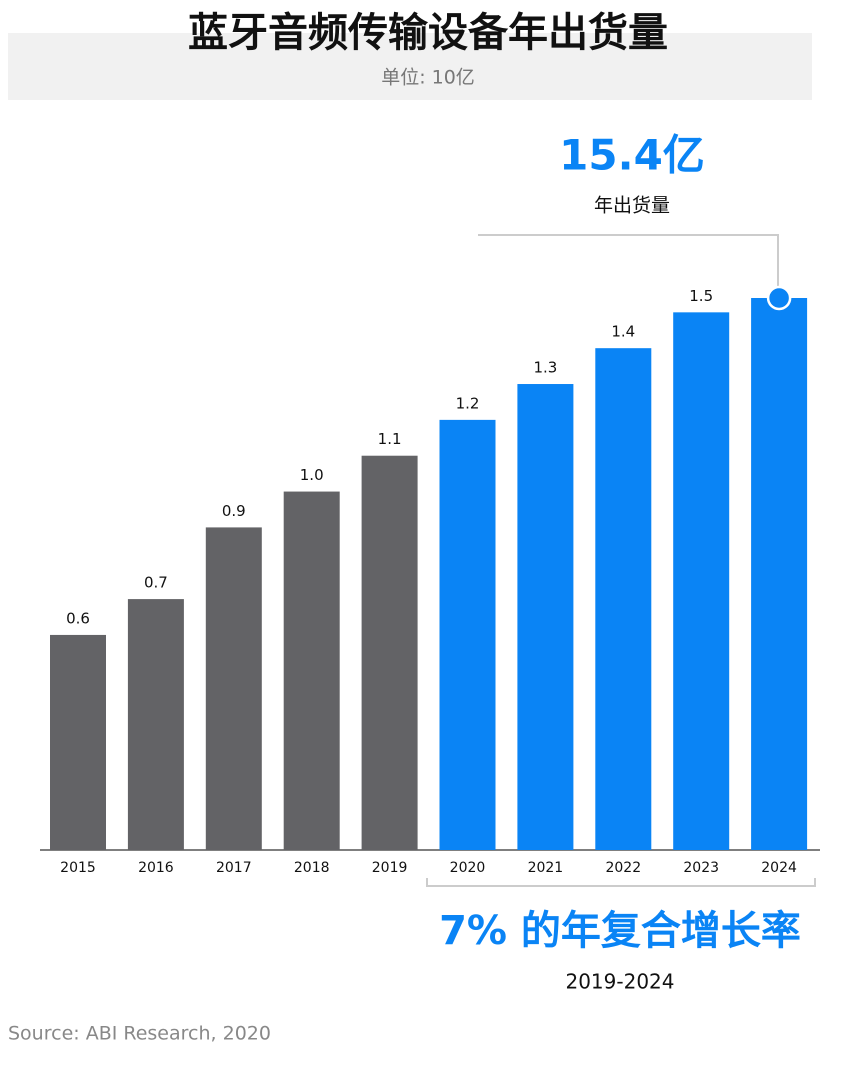  I want to click on x-tick-label: 2015, so click(78, 868).